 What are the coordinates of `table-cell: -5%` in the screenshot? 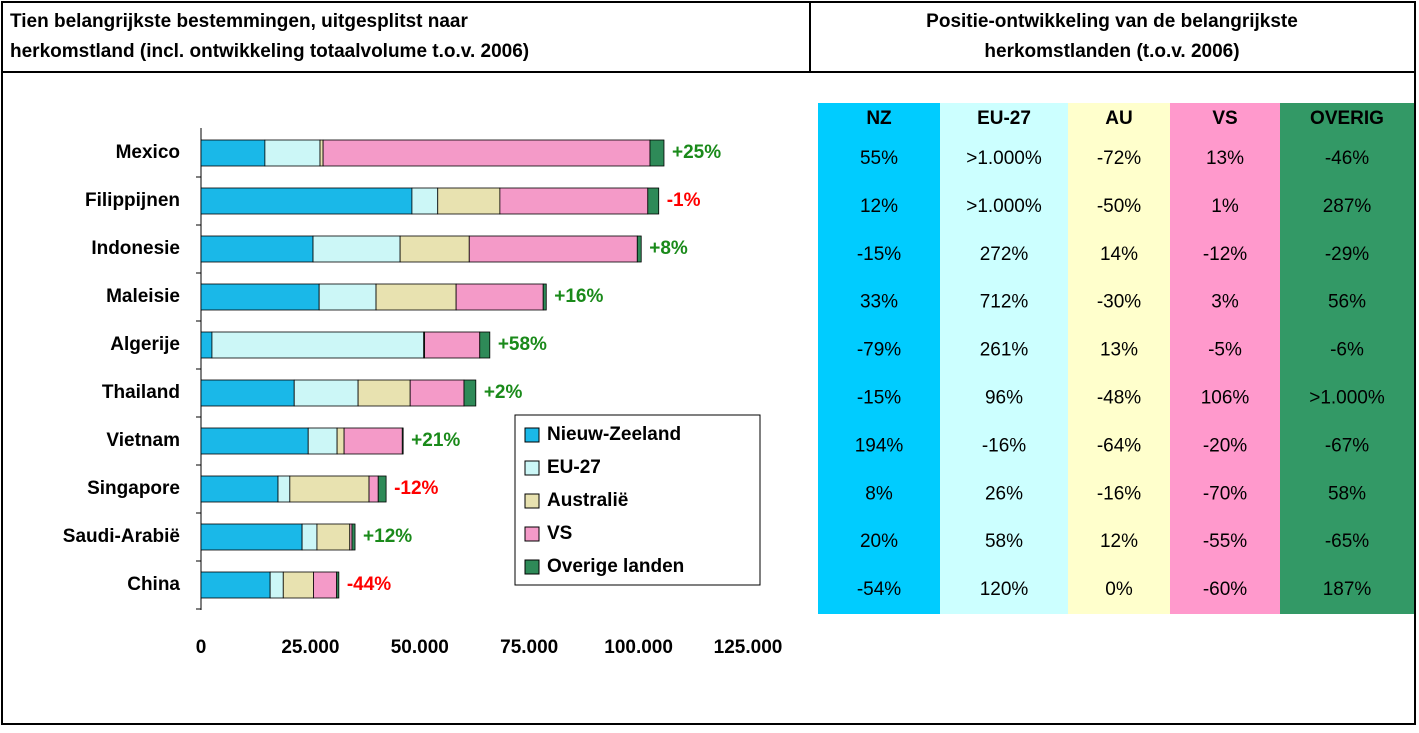 It's located at (1225, 350).